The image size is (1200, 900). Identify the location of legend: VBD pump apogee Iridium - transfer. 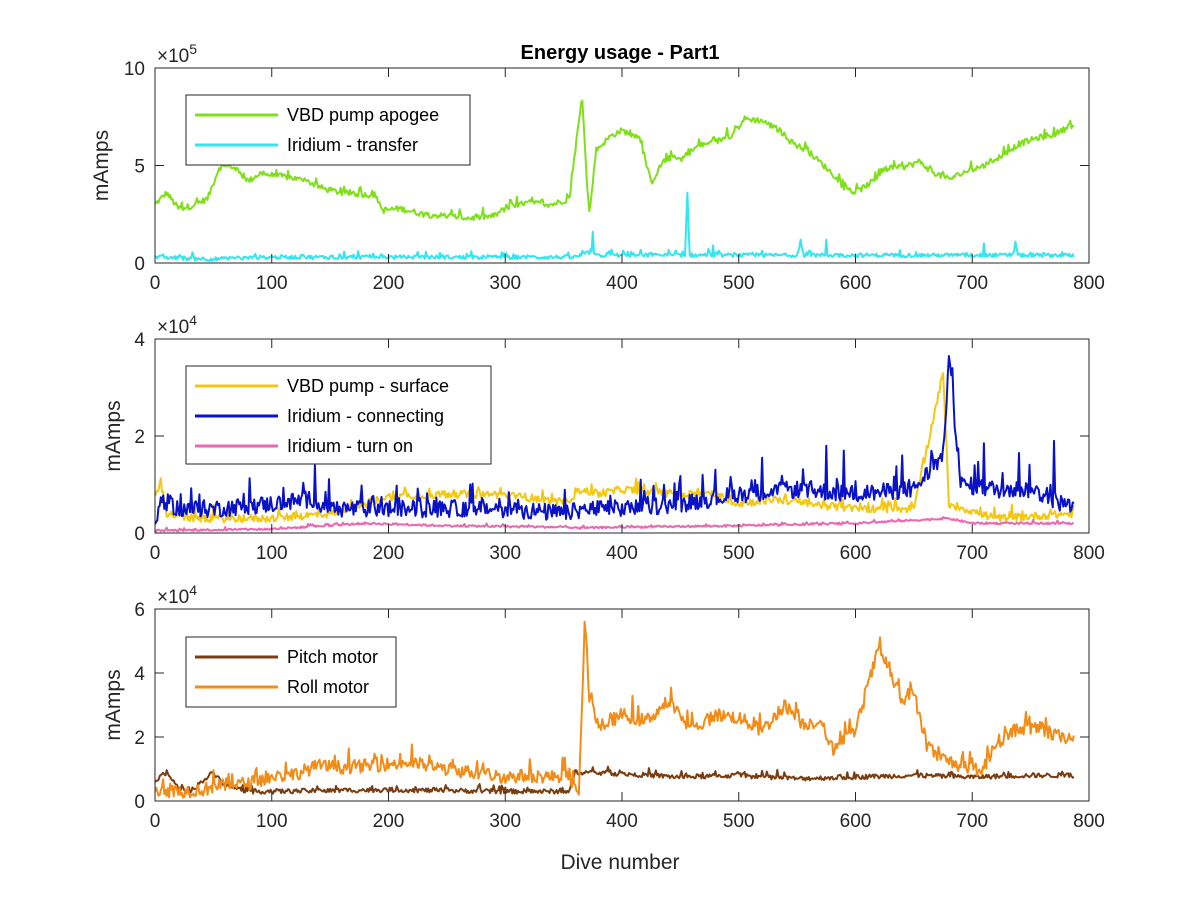
(328, 130).